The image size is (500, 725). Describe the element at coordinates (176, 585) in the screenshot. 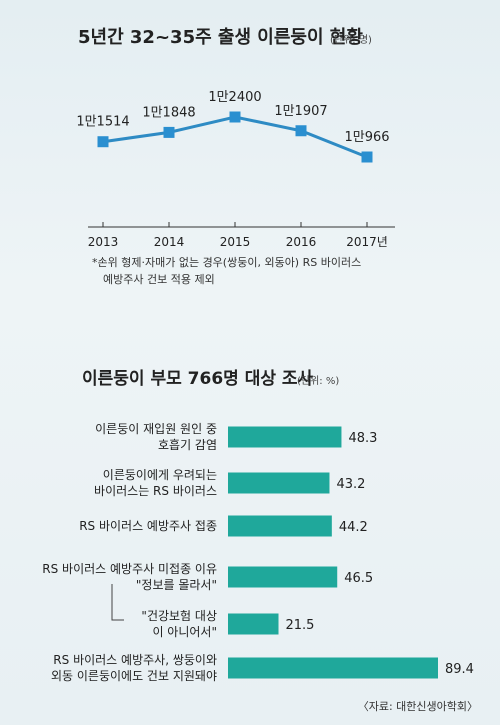

I see `bar-category-label: "정보를 몰라서"` at that location.